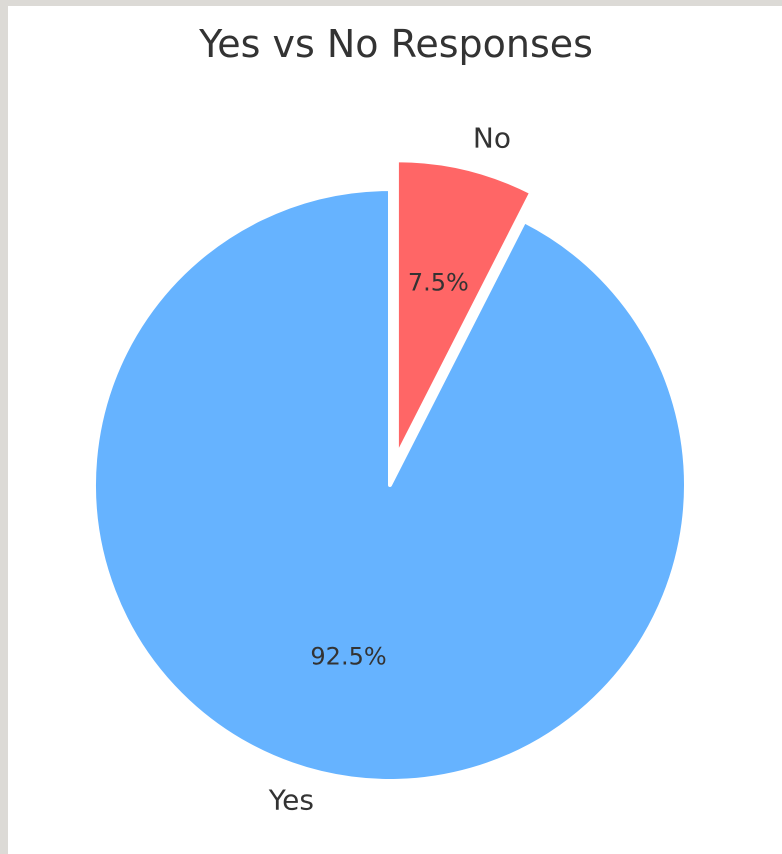  I want to click on slice-percent-no: 7.5%, so click(438, 283).